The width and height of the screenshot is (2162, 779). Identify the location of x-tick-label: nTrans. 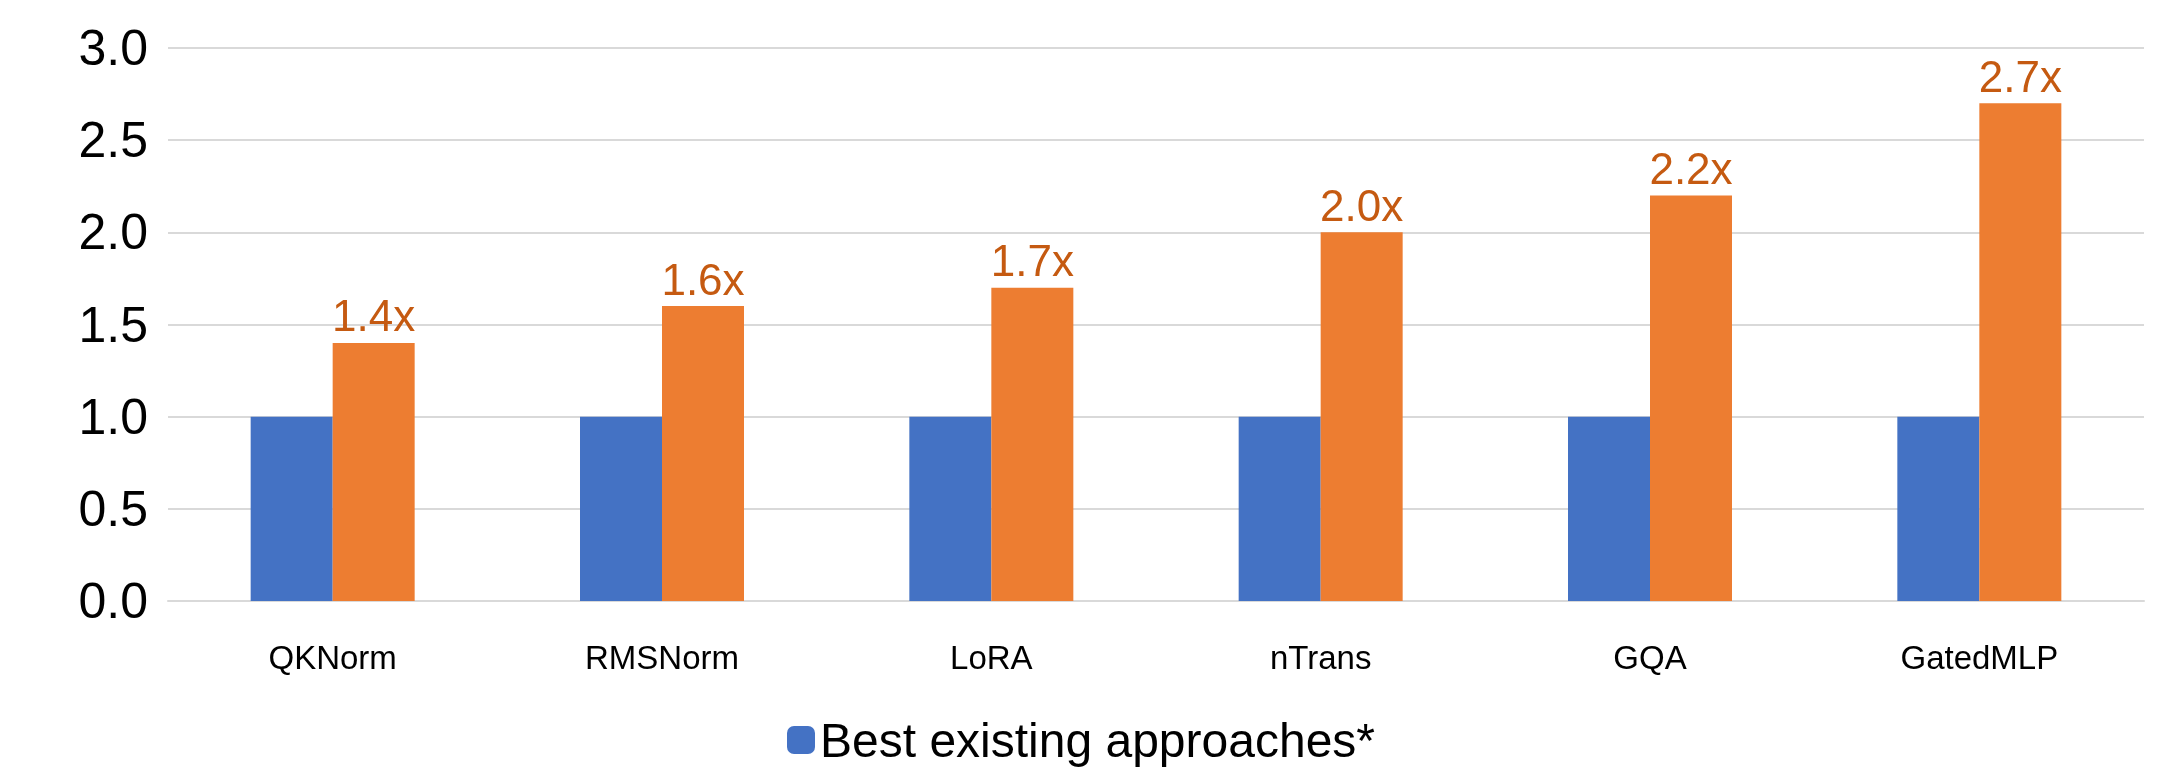
(1320, 657).